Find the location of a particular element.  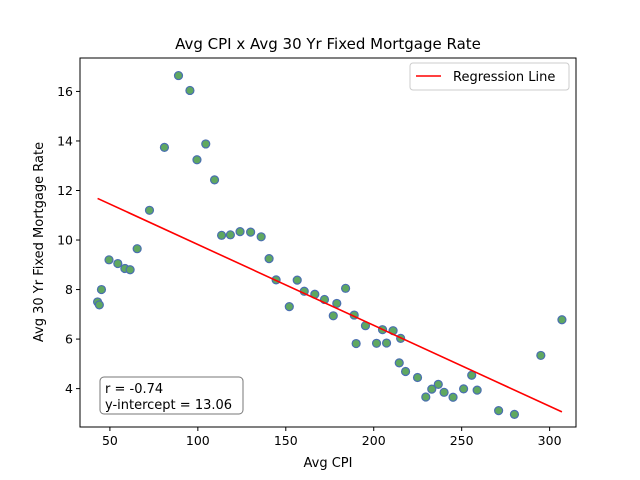

x-tick-label: 50 is located at coordinates (110, 440).